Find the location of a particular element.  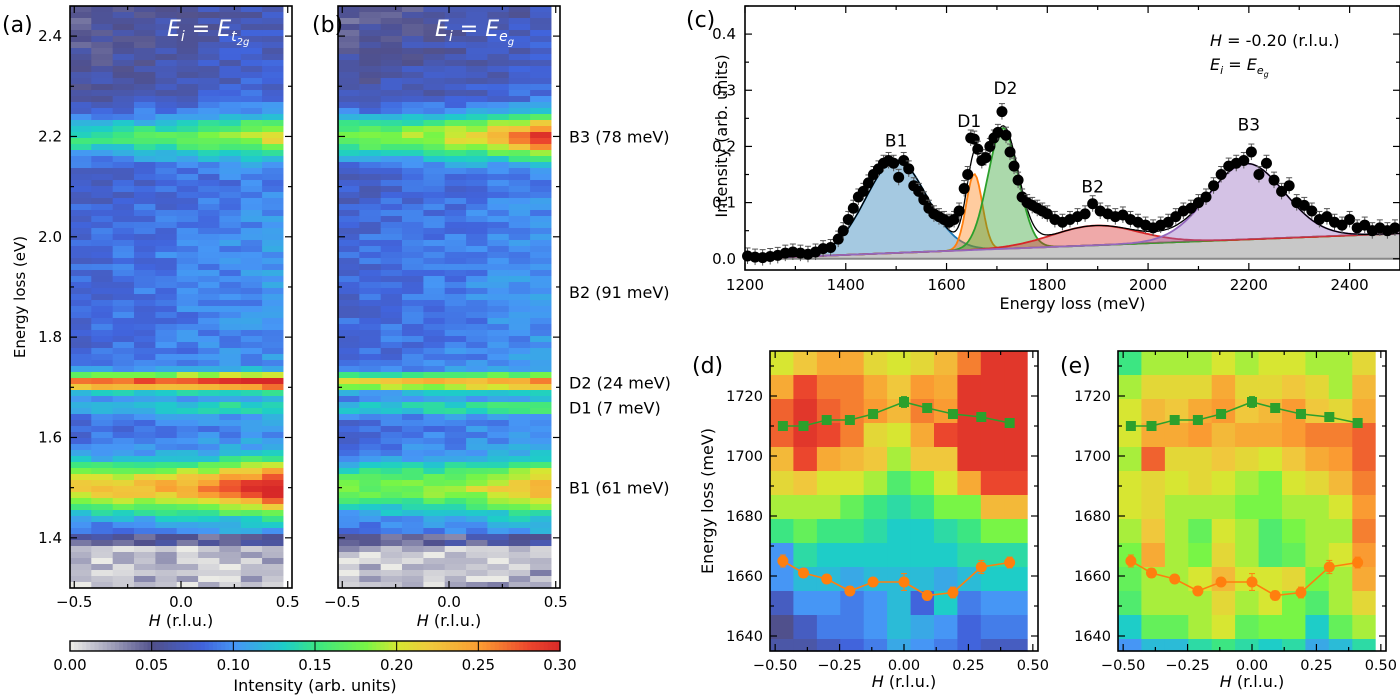

y-tick-label: 1640 is located at coordinates (1092, 637).